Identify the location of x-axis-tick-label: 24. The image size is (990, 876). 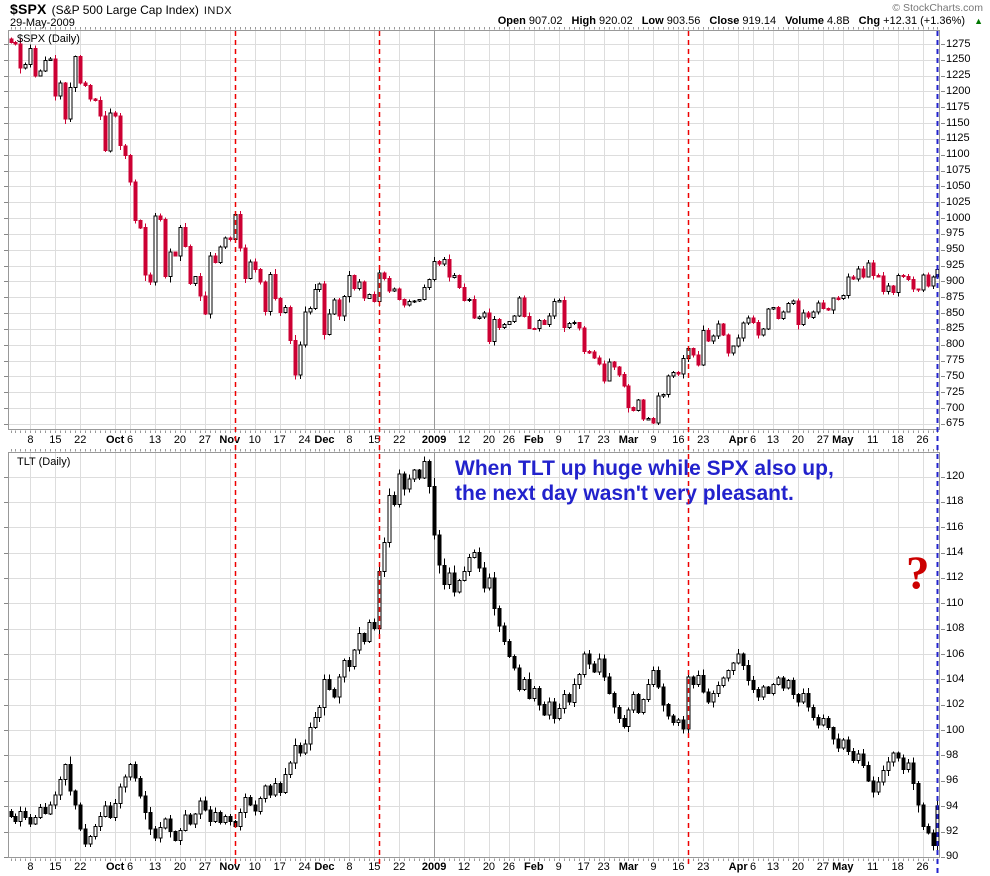
(304, 440).